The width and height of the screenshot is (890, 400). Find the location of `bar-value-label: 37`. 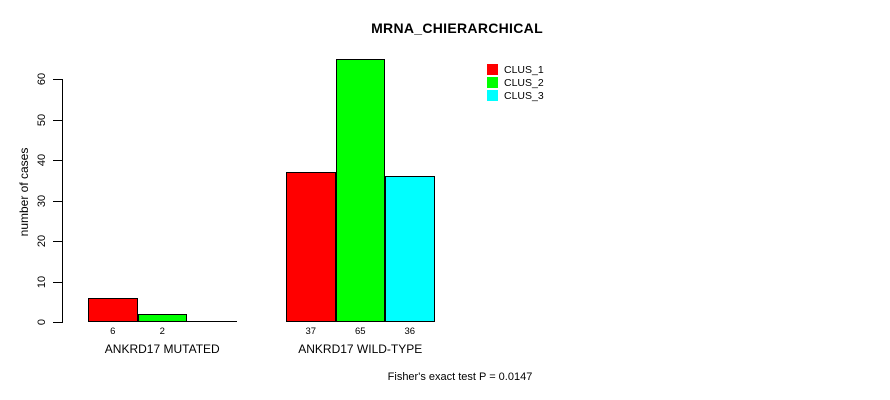

bar-value-label: 37 is located at coordinates (311, 331).